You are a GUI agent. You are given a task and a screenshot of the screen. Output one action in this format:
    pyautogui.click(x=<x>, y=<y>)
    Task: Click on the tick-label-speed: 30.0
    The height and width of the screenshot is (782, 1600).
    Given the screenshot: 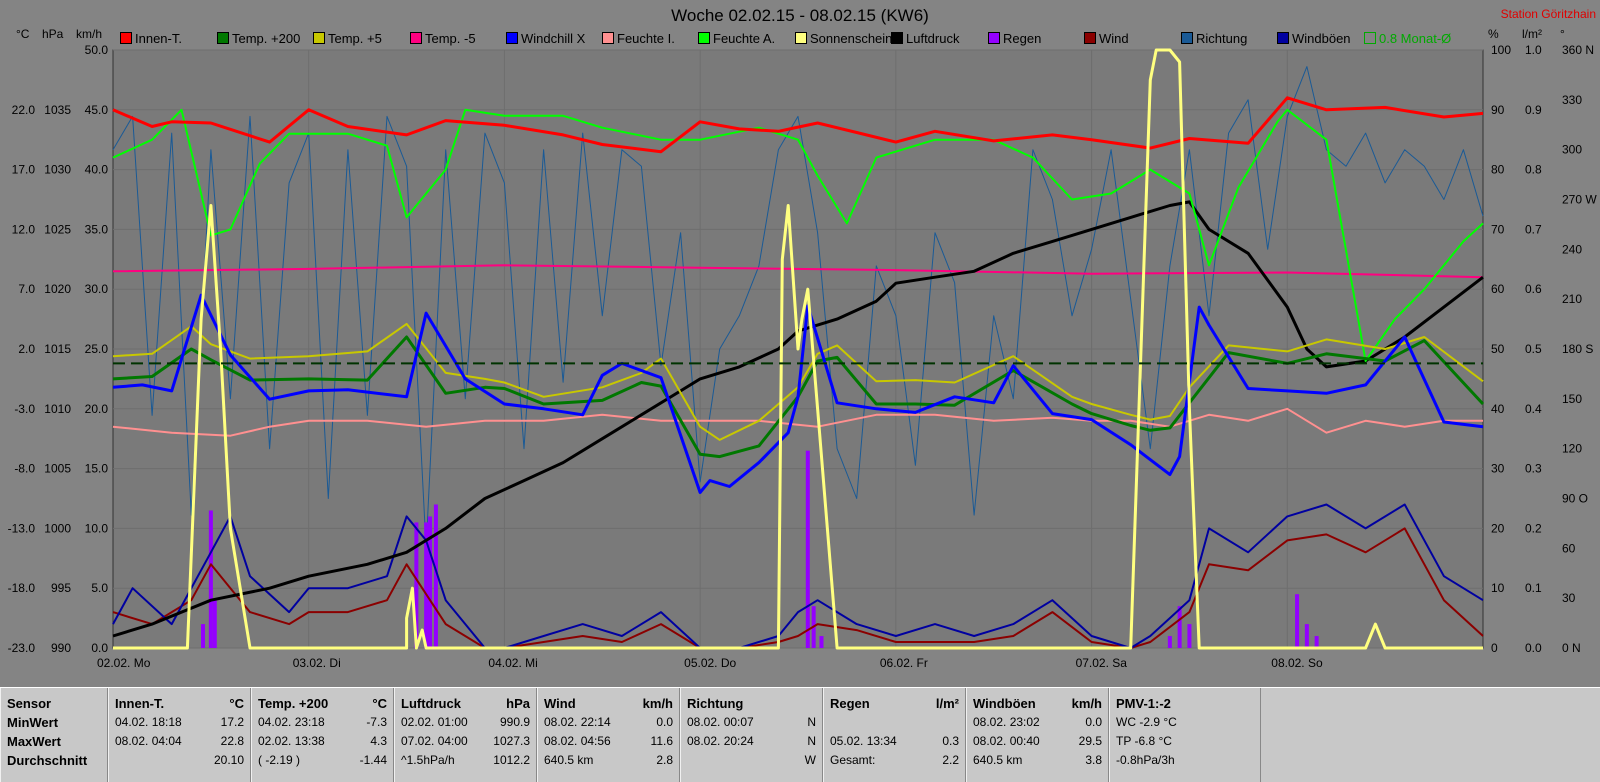 What is the action you would take?
    pyautogui.click(x=97, y=289)
    